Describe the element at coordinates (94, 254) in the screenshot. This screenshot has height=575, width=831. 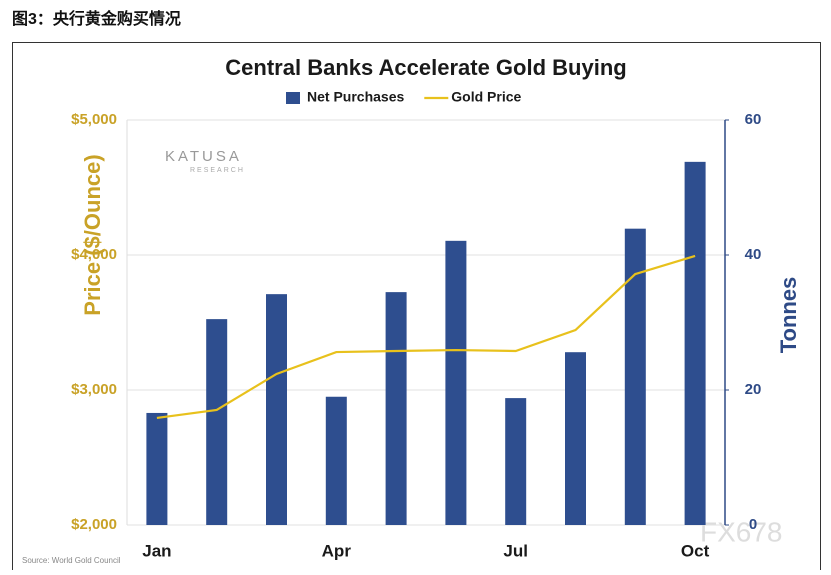
I see `y-tick-label: $4,000` at that location.